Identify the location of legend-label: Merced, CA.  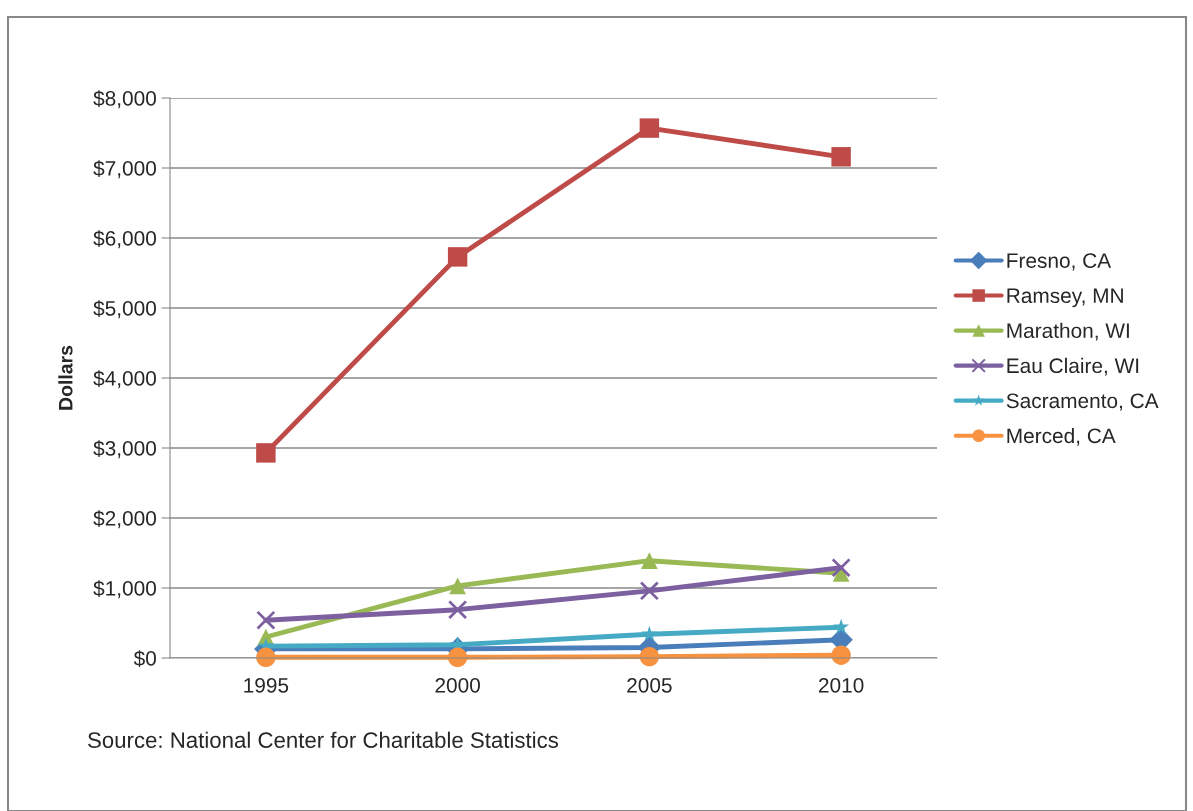
(1061, 436).